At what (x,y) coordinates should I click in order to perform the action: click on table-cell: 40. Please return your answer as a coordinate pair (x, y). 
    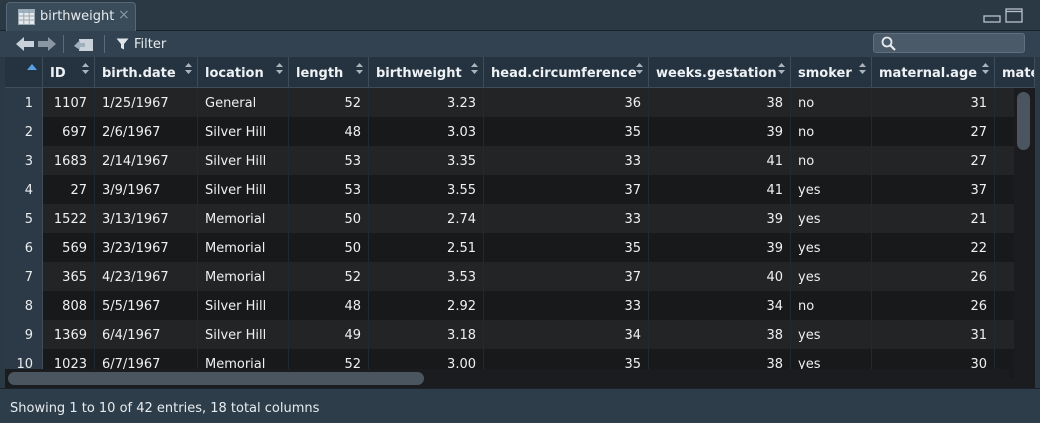
    Looking at the image, I should click on (720, 276).